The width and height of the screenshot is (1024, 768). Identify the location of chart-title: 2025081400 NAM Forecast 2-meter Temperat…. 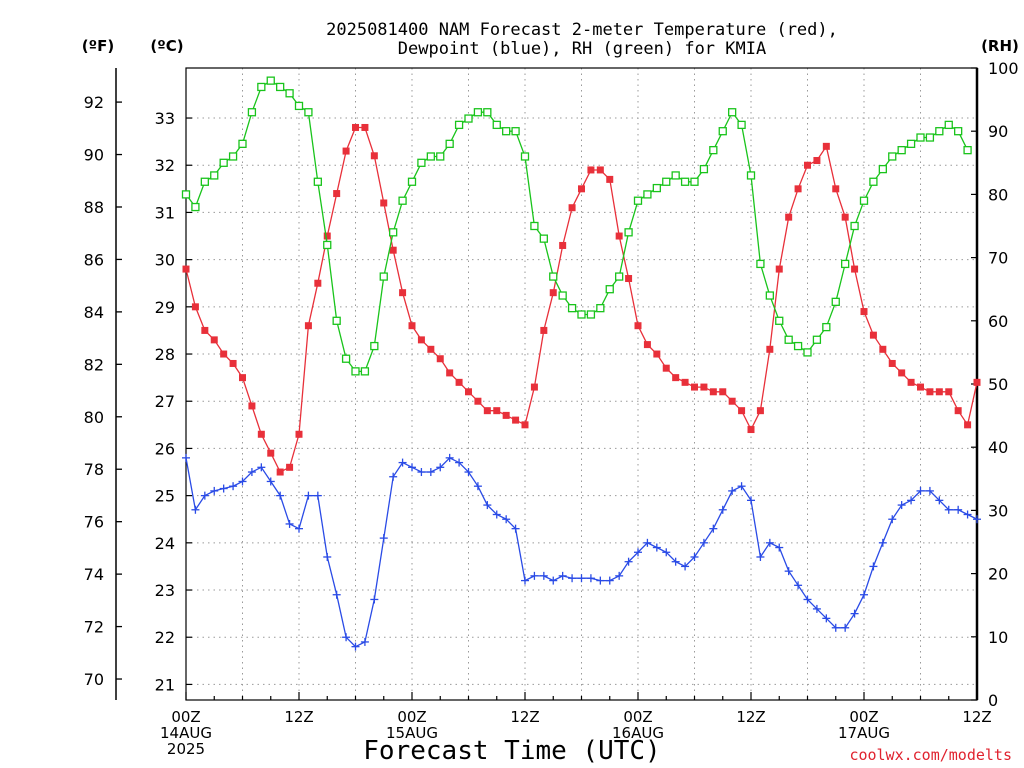
(582, 39).